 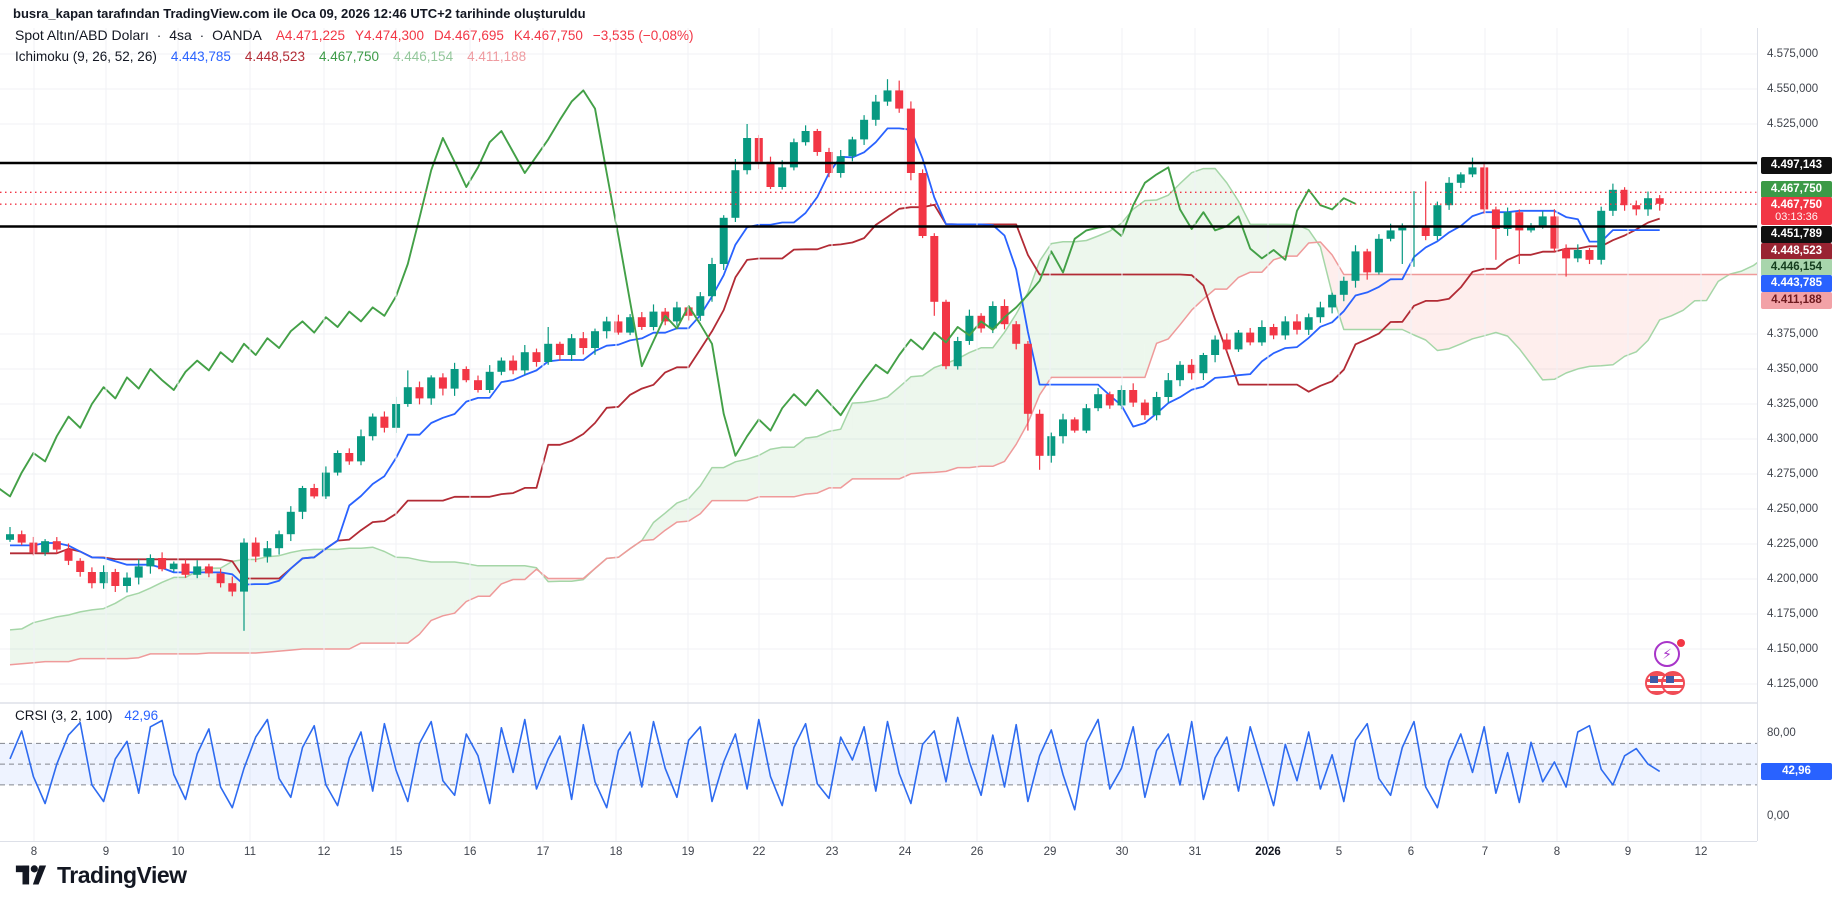 I want to click on price-axis-label: 4.575,000, so click(x=1793, y=54).